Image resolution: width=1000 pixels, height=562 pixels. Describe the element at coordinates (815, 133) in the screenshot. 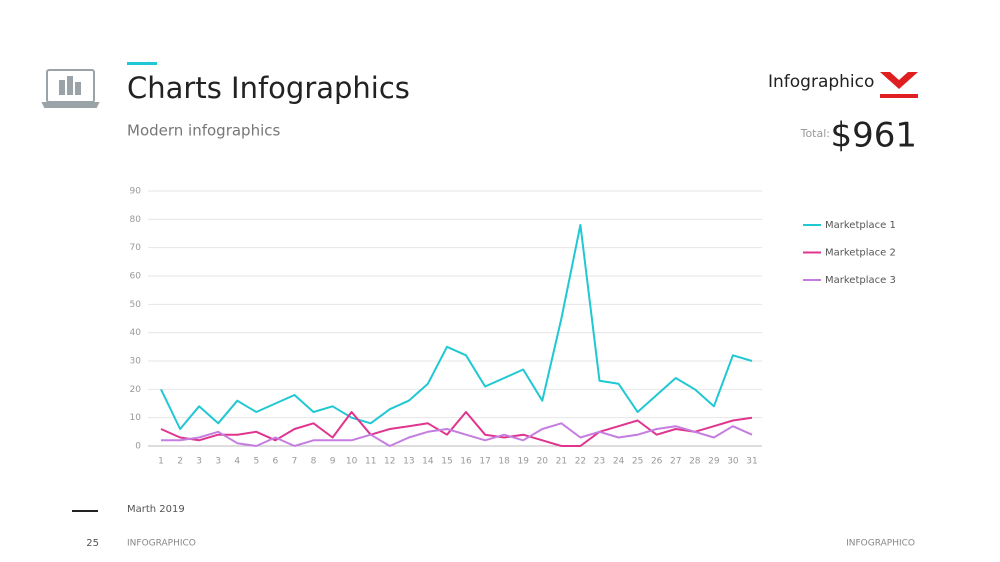

I see `total-label: Total:` at that location.